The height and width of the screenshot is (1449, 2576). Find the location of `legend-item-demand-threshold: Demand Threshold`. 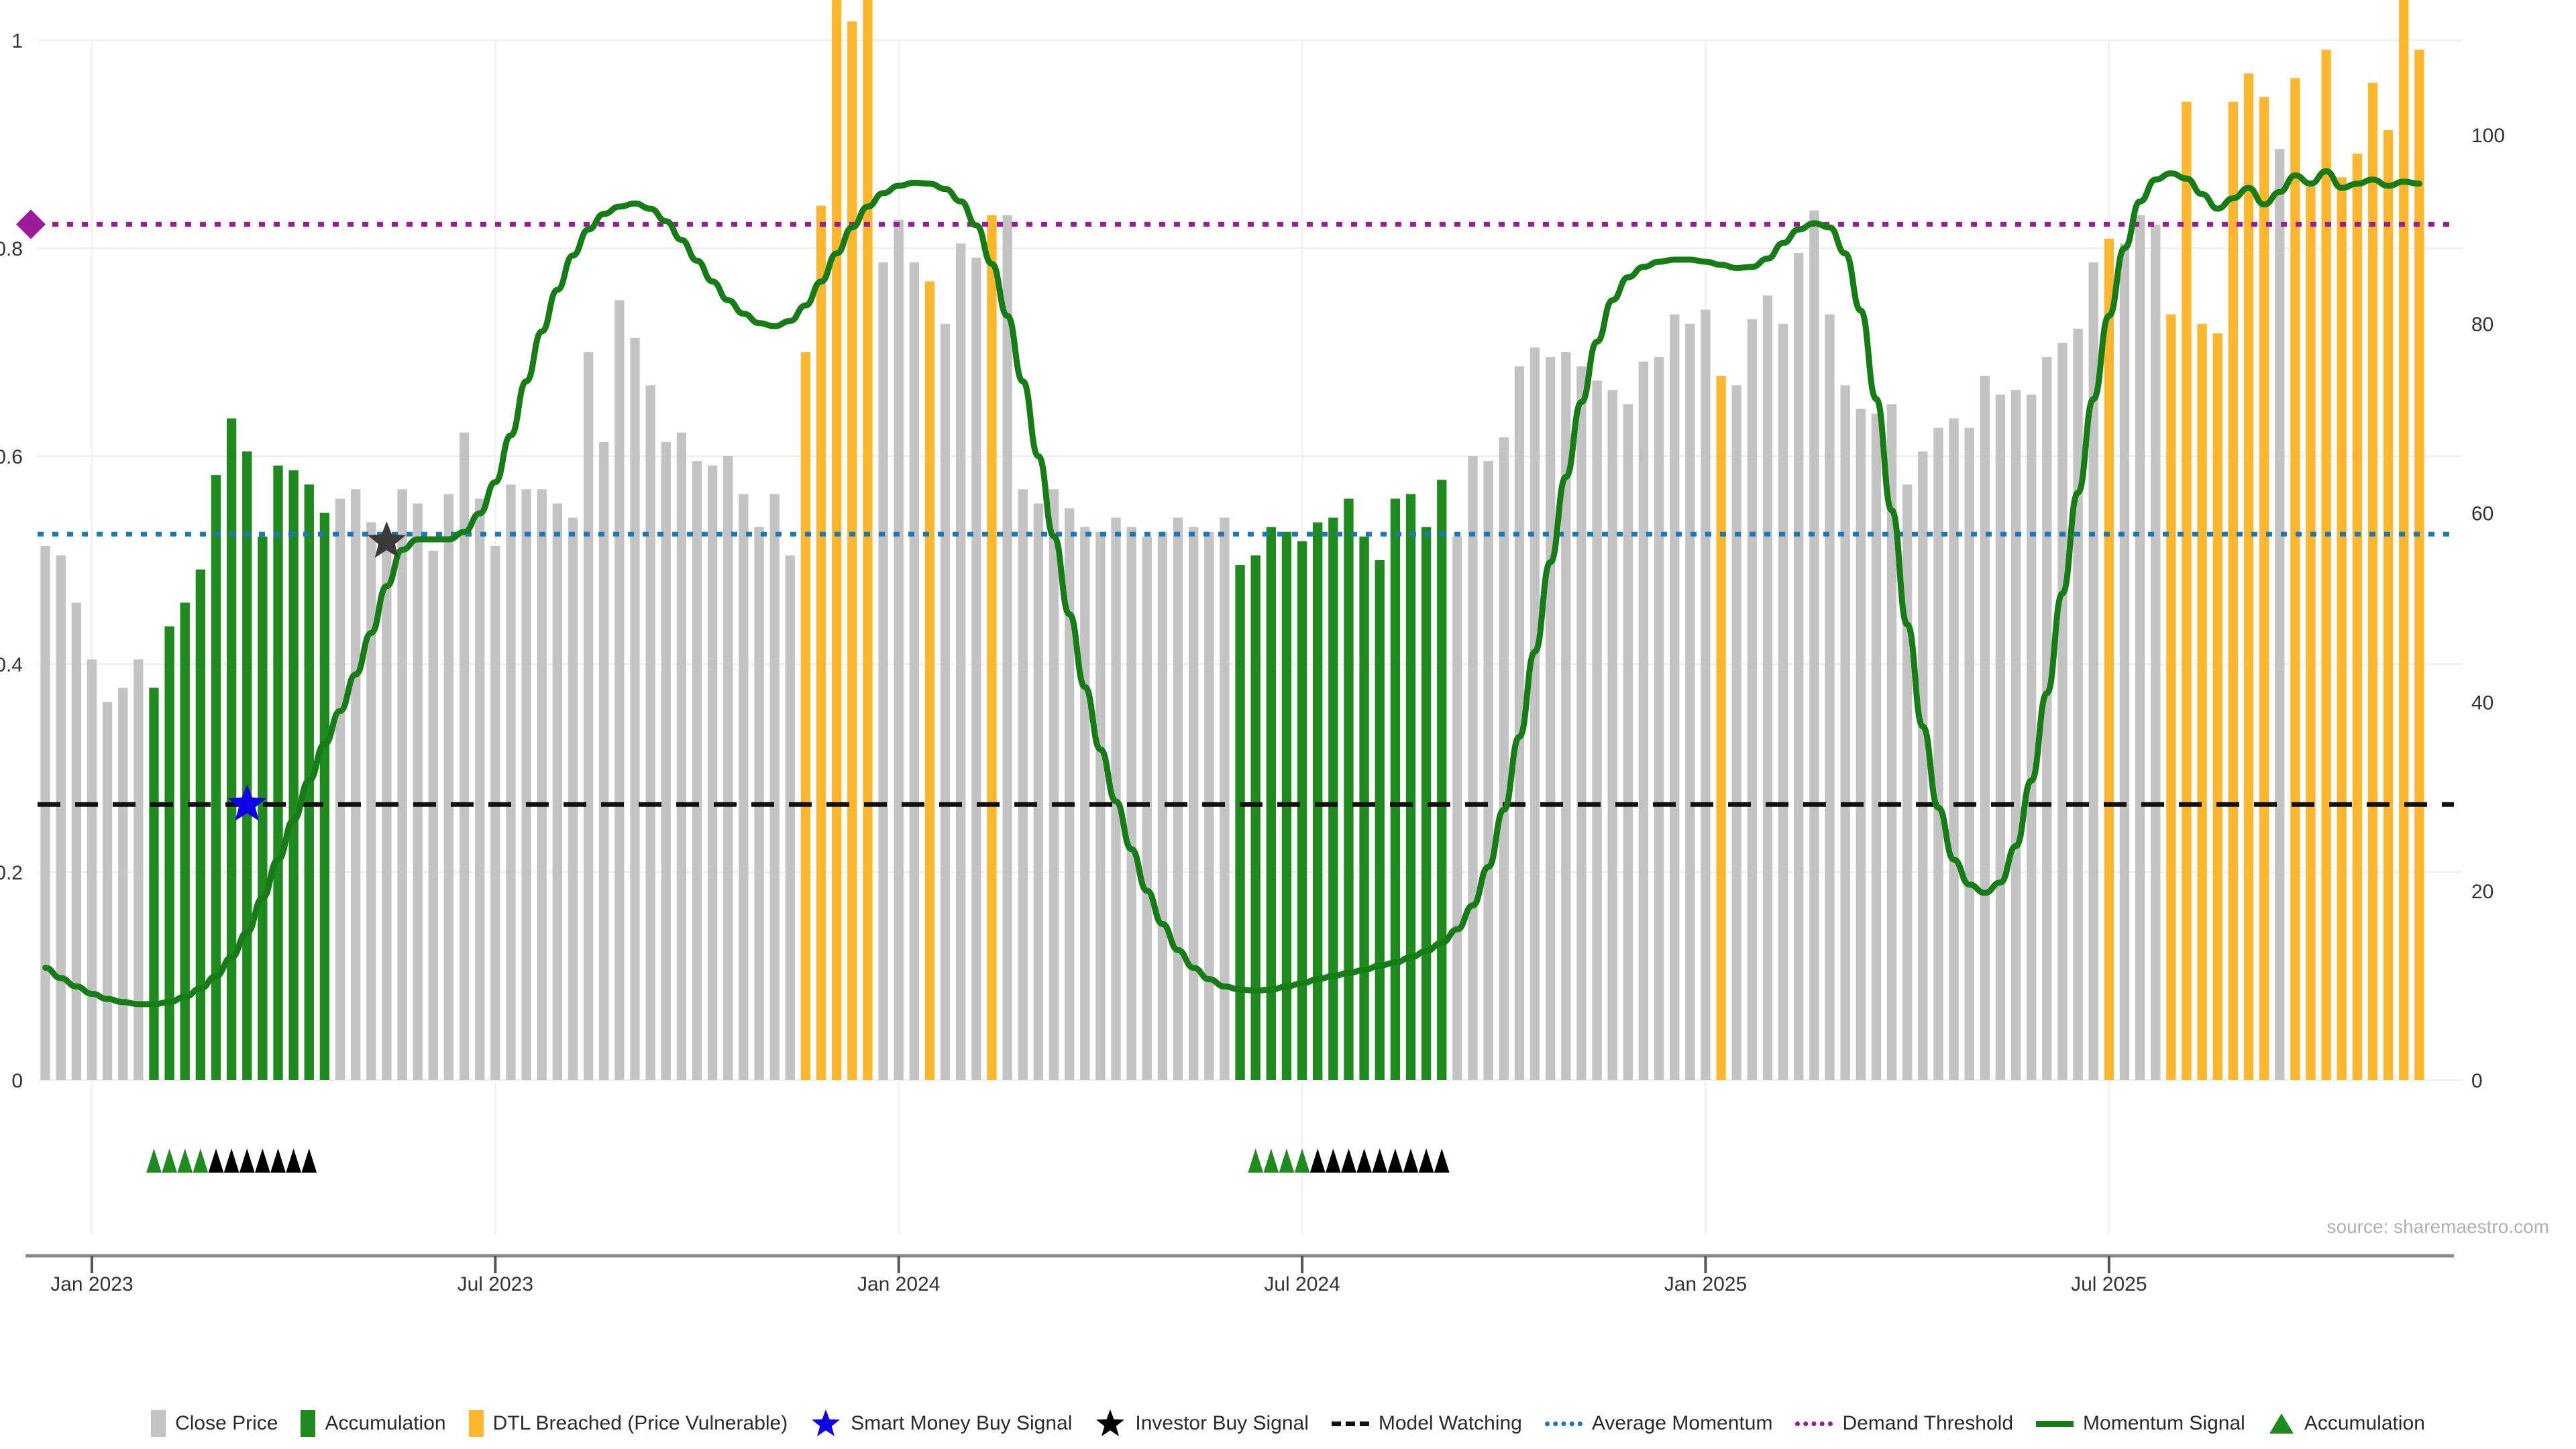

legend-item-demand-threshold: Demand Threshold is located at coordinates (1904, 1423).